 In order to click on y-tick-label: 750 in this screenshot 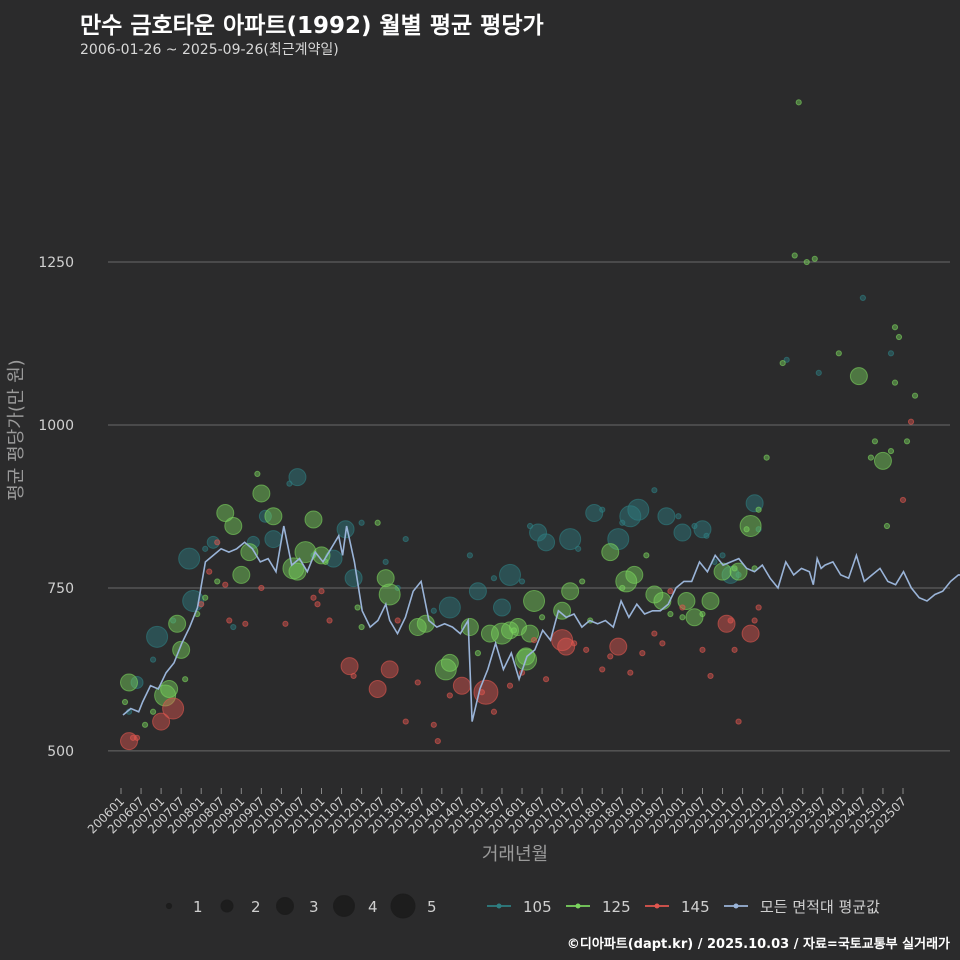, I will do `click(60, 589)`.